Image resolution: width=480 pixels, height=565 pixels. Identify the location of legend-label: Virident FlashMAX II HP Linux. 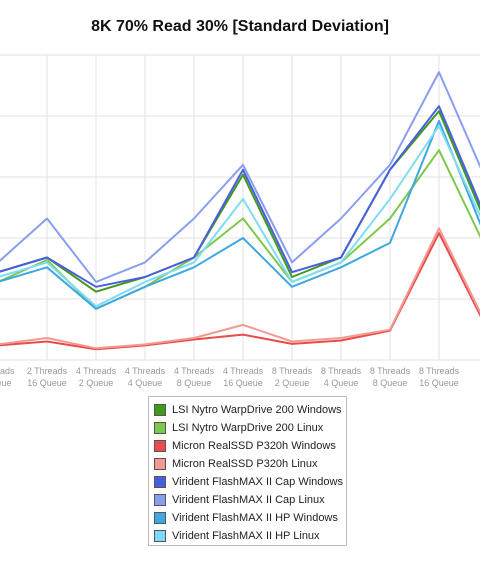
(246, 536).